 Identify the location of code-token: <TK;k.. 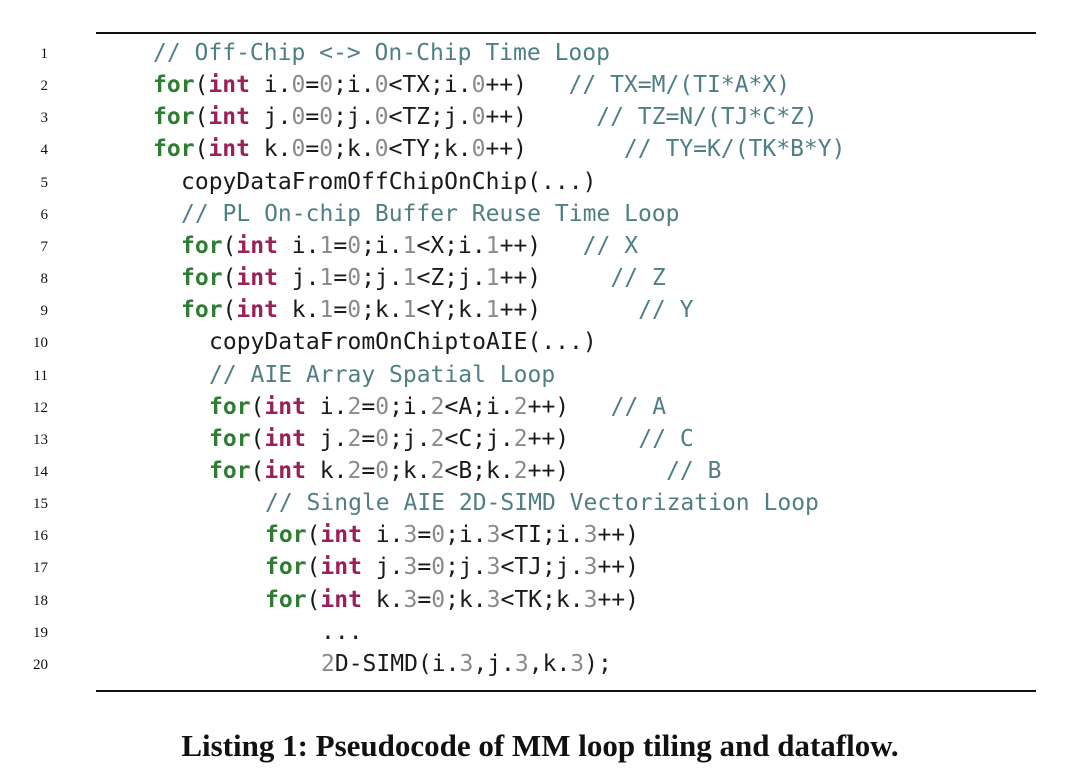
(542, 599).